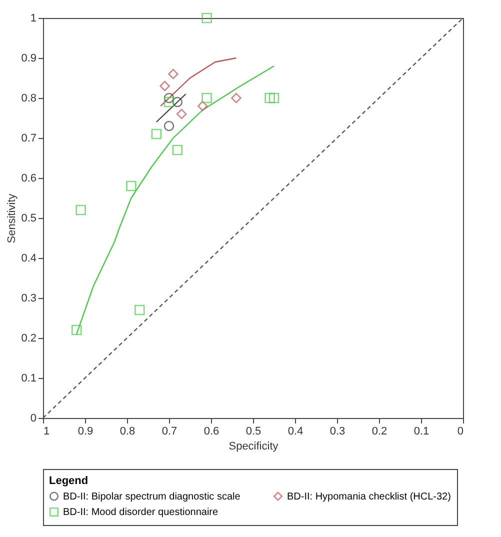  I want to click on y-tick-label: 0.9, so click(28, 58).